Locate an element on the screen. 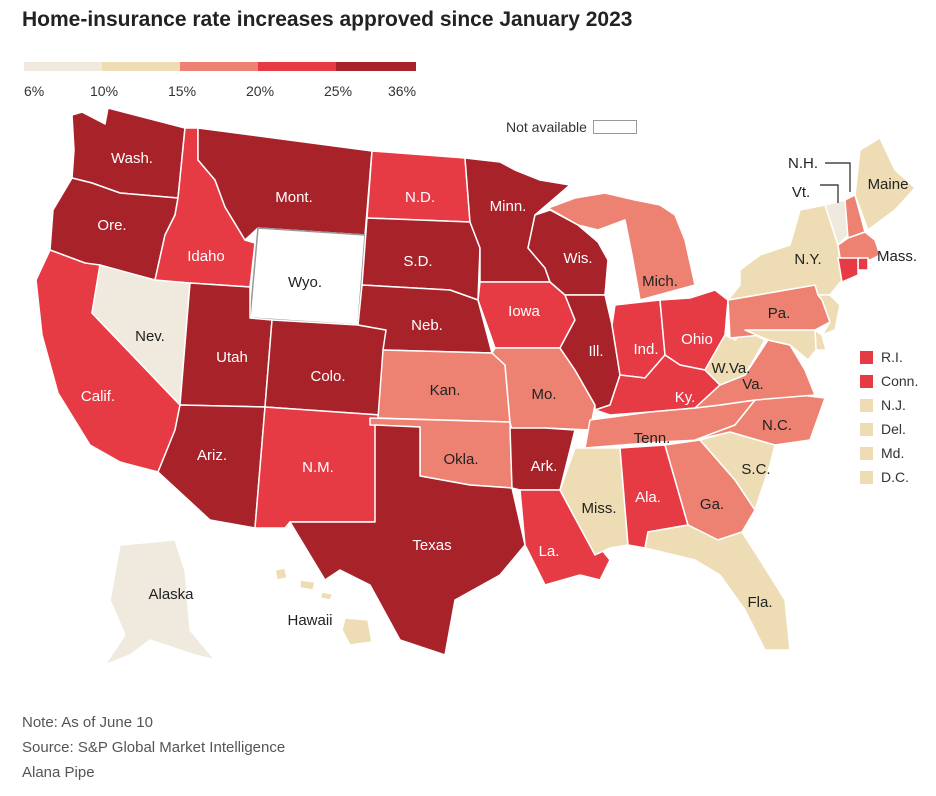  label-ks: Kan. is located at coordinates (445, 390).